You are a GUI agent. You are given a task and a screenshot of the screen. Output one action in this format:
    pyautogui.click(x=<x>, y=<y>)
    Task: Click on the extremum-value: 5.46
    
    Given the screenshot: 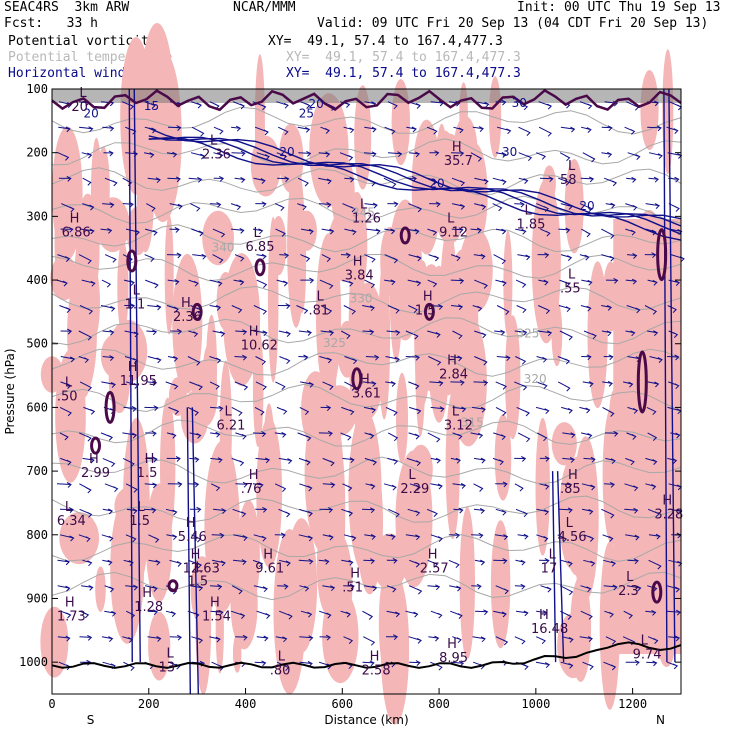 What is the action you would take?
    pyautogui.click(x=192, y=537)
    